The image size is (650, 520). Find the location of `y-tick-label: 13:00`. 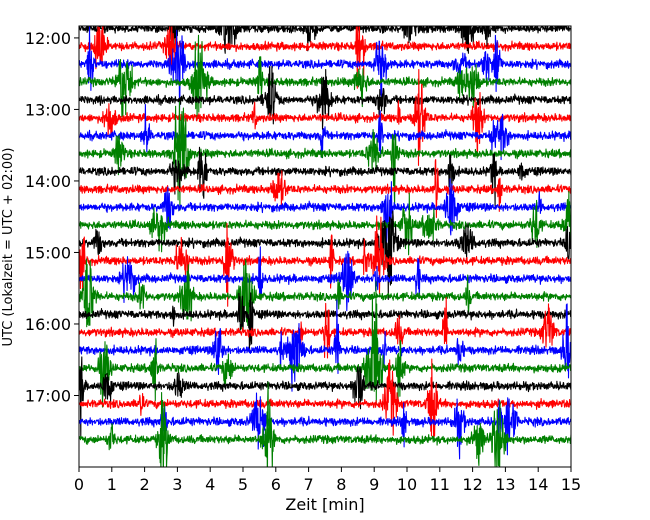

y-tick-label: 13:00 is located at coordinates (48, 109).